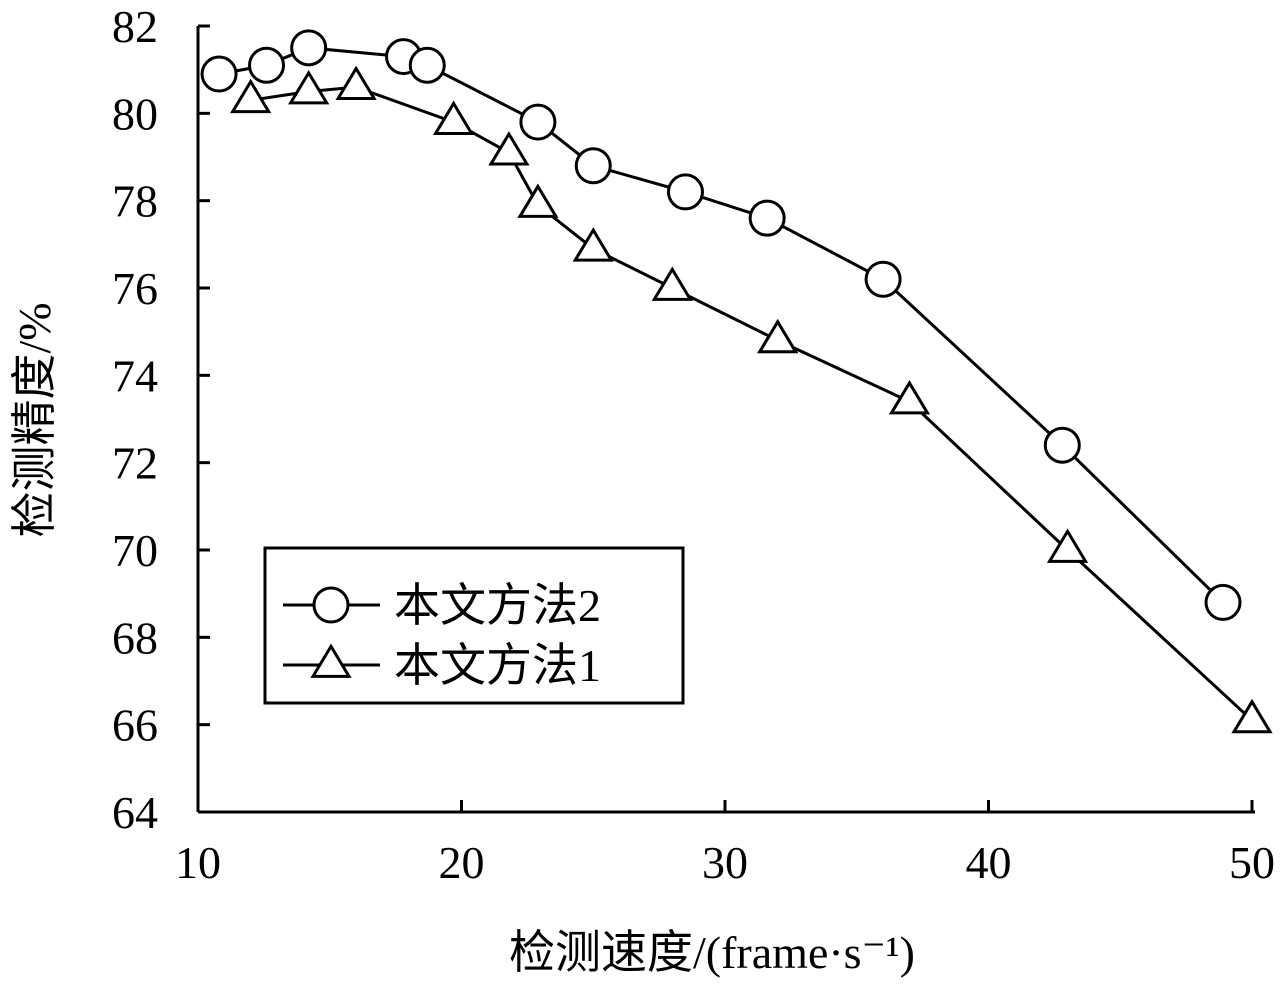 This screenshot has width=1282, height=992. Describe the element at coordinates (135, 463) in the screenshot. I see `y-tick-label: 72` at that location.